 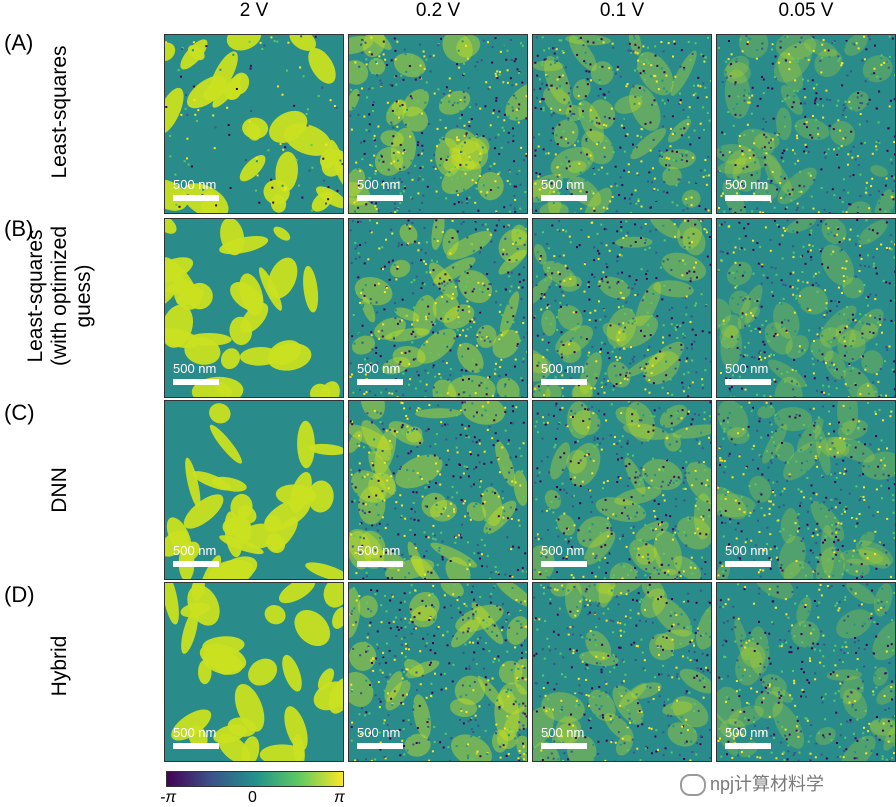 I want to click on row-letter-c: (C), so click(x=19, y=413).